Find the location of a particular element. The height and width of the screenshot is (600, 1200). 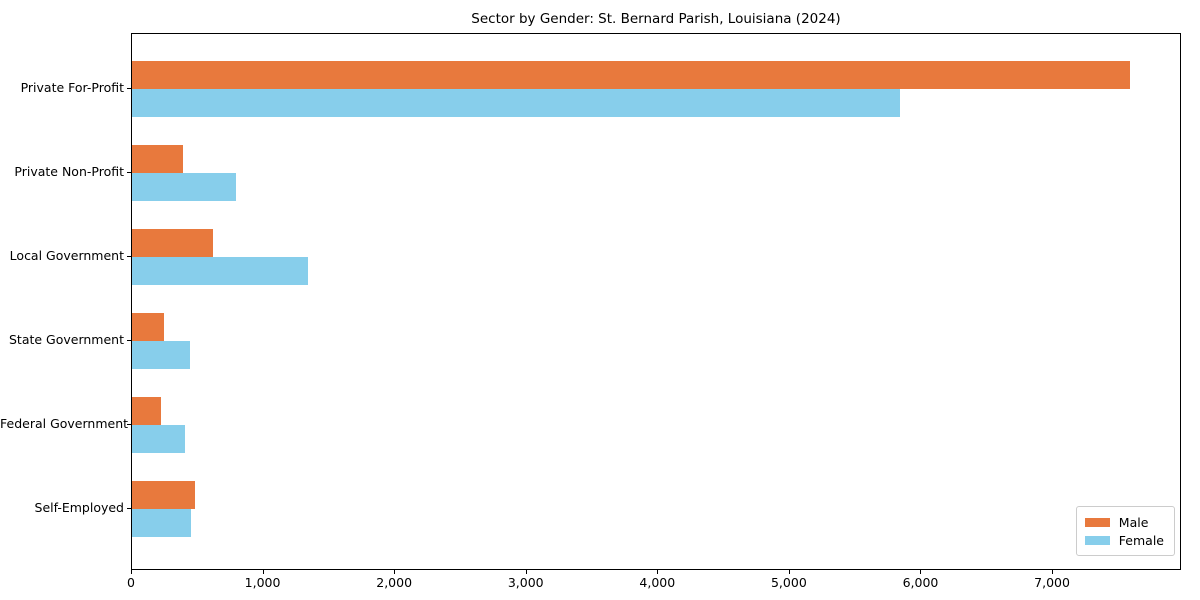

legend-swatch-male is located at coordinates (1097, 522).